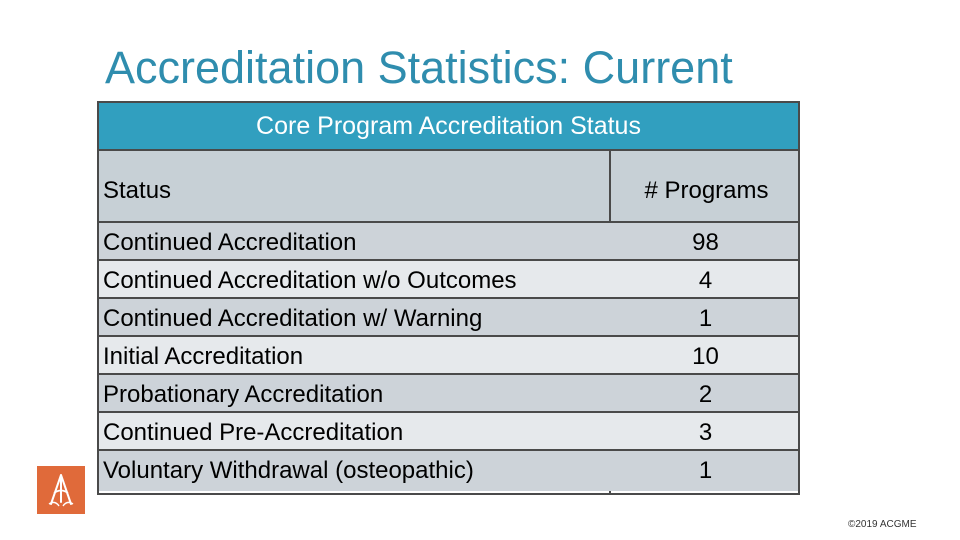 The height and width of the screenshot is (540, 960). What do you see at coordinates (448, 432) in the screenshot?
I see `table-row: Continued Pre-Accreditation 3` at bounding box center [448, 432].